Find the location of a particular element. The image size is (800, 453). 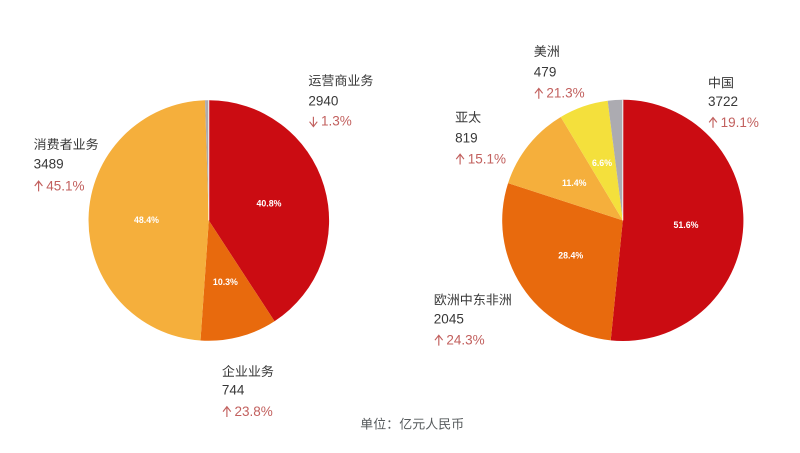

svg-text: 2940 is located at coordinates (323, 100).